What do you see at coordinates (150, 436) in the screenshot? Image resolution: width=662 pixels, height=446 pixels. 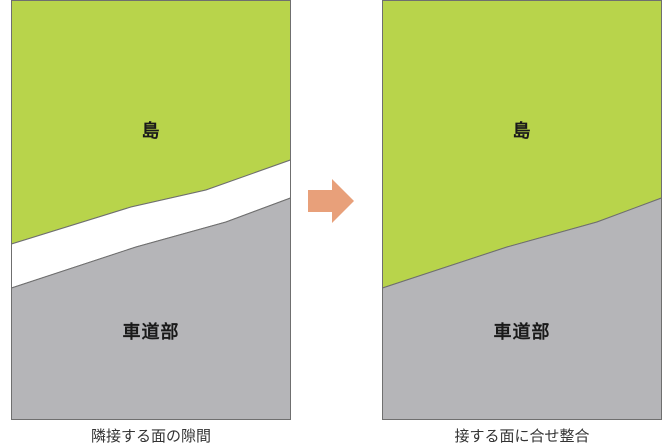 I see `caption-before: 隣接する面の隙間` at bounding box center [150, 436].